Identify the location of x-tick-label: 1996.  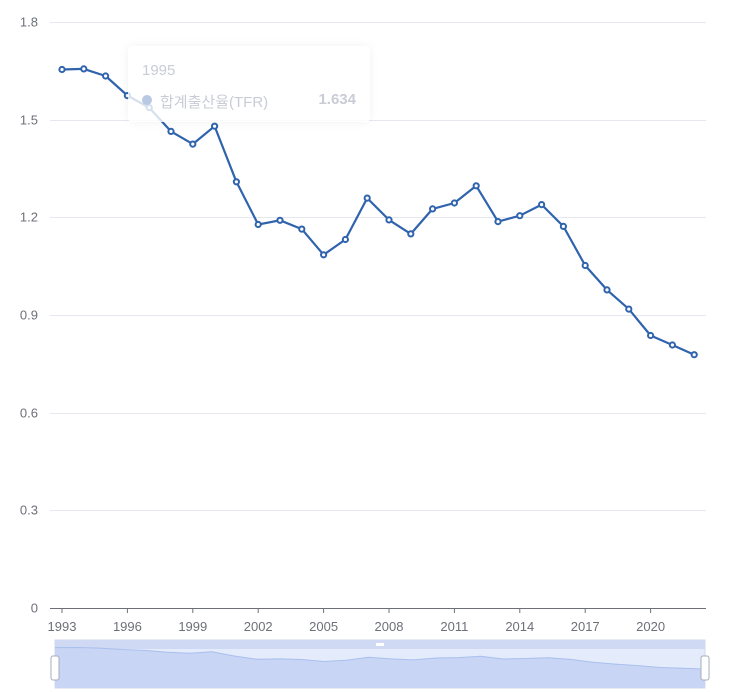
(127, 626).